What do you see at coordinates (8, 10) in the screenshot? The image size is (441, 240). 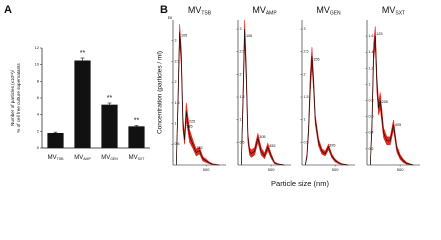 I see `panel-label: A` at bounding box center [8, 10].